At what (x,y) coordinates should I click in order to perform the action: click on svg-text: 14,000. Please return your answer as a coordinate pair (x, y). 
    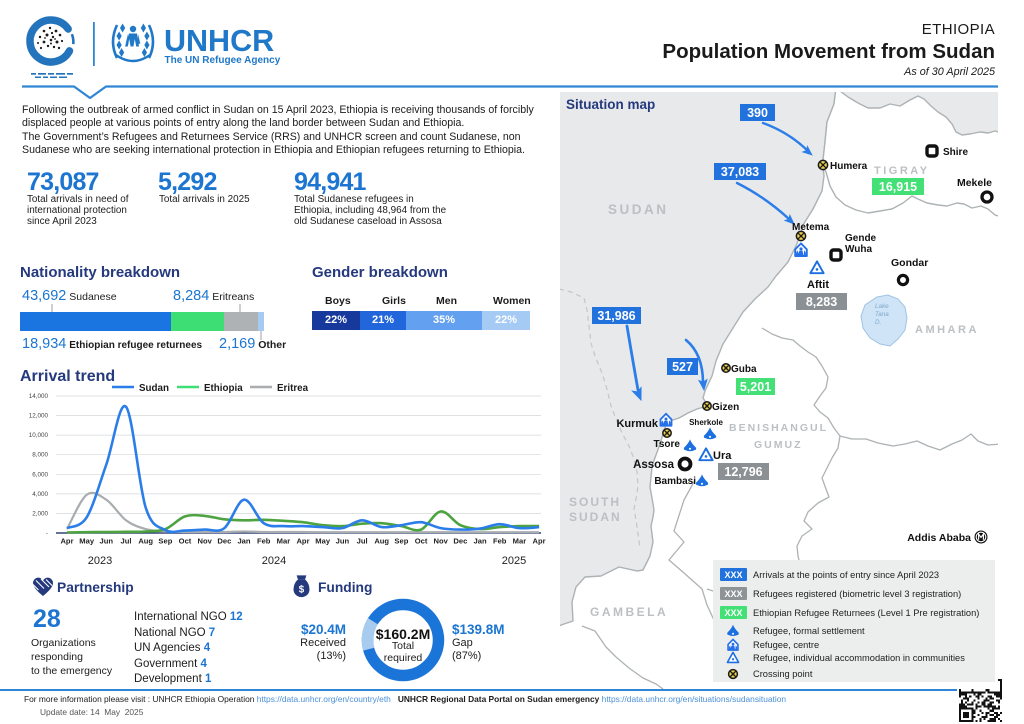
    Looking at the image, I should click on (39, 396).